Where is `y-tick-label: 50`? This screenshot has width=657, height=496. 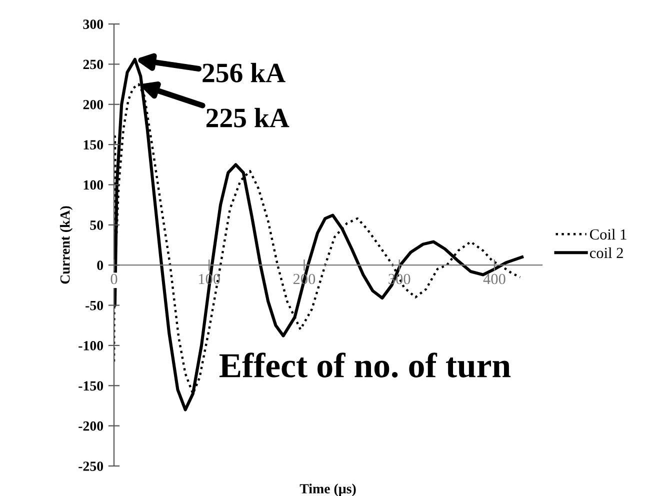 y-tick-label: 50 is located at coordinates (97, 225).